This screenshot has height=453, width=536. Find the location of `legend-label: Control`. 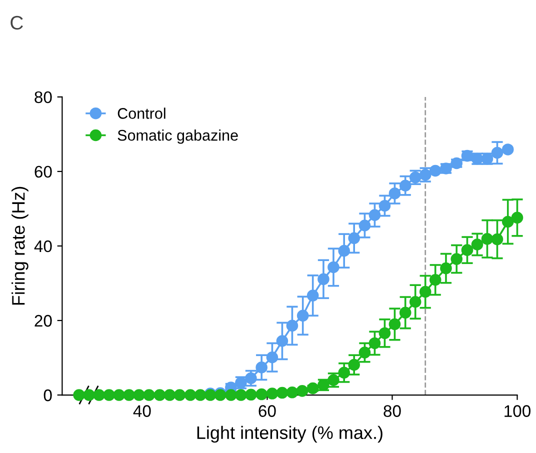

legend-label: Control is located at coordinates (142, 113).